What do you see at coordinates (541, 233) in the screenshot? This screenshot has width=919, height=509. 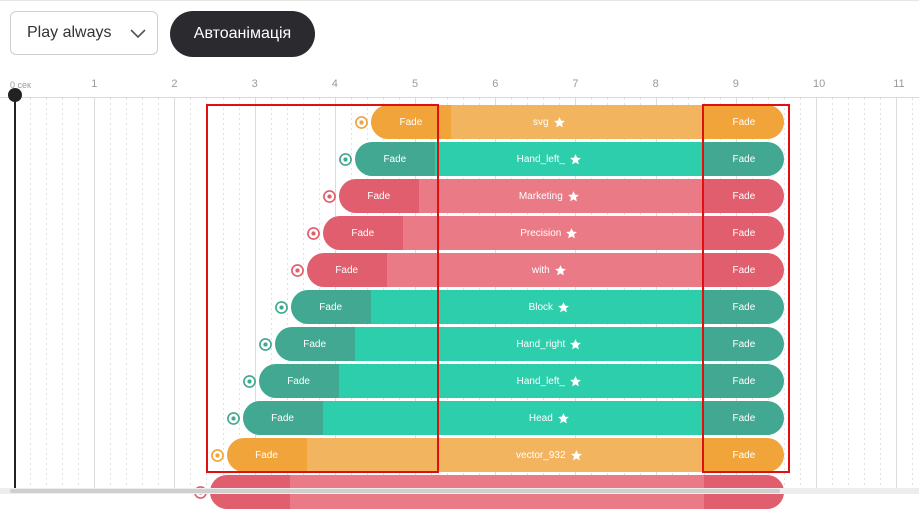 I see `track-name: Precision` at bounding box center [541, 233].